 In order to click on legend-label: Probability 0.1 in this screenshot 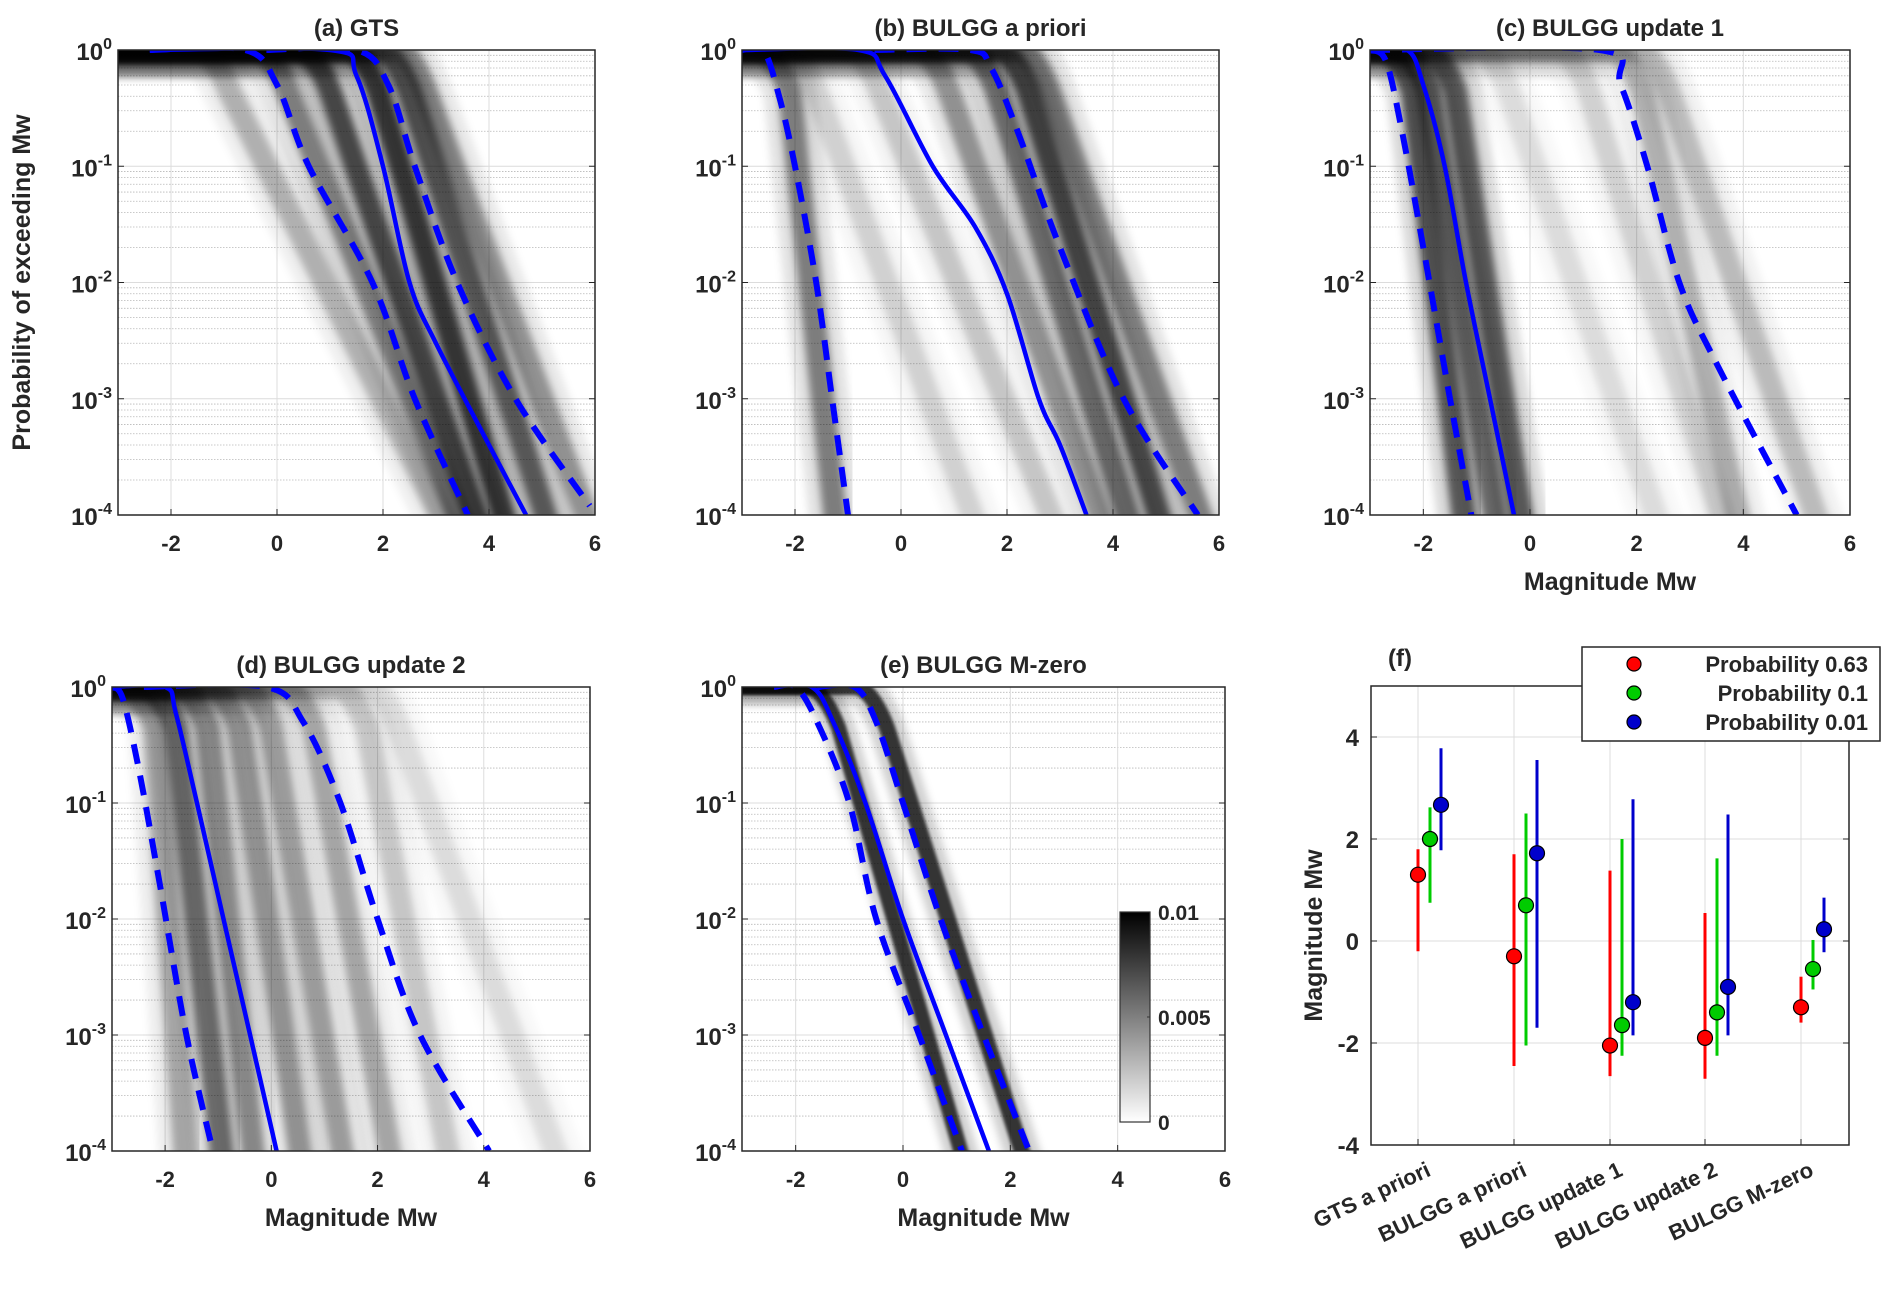, I will do `click(1793, 693)`.